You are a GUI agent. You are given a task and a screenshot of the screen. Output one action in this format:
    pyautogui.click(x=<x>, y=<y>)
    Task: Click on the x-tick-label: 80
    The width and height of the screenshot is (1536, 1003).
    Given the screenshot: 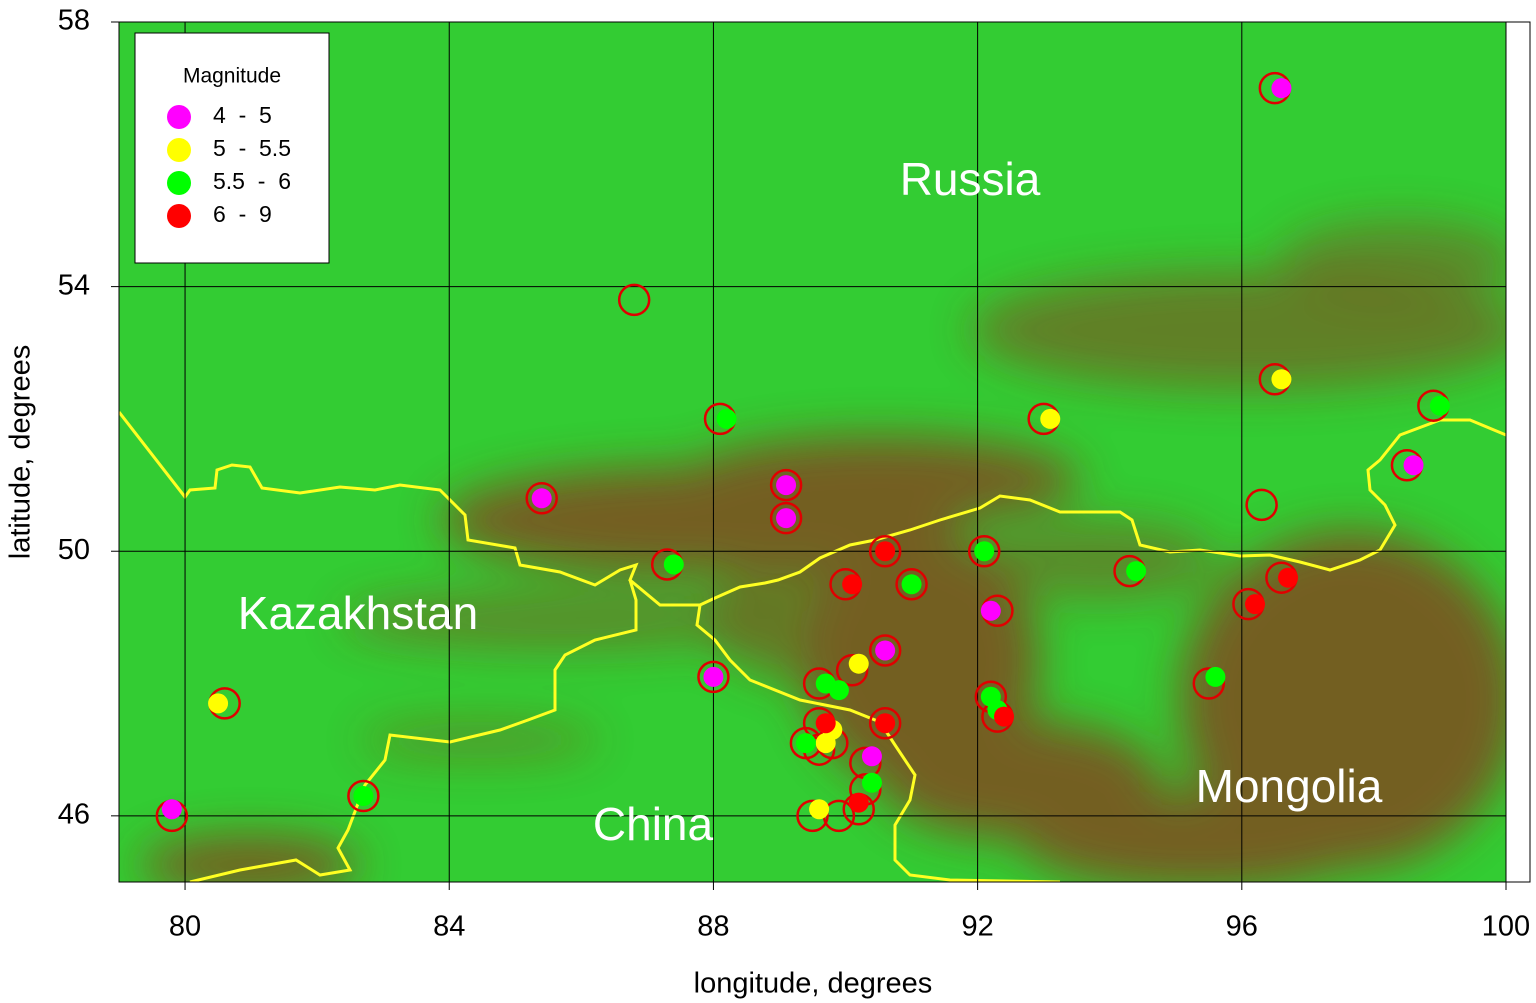 What is the action you would take?
    pyautogui.click(x=185, y=927)
    